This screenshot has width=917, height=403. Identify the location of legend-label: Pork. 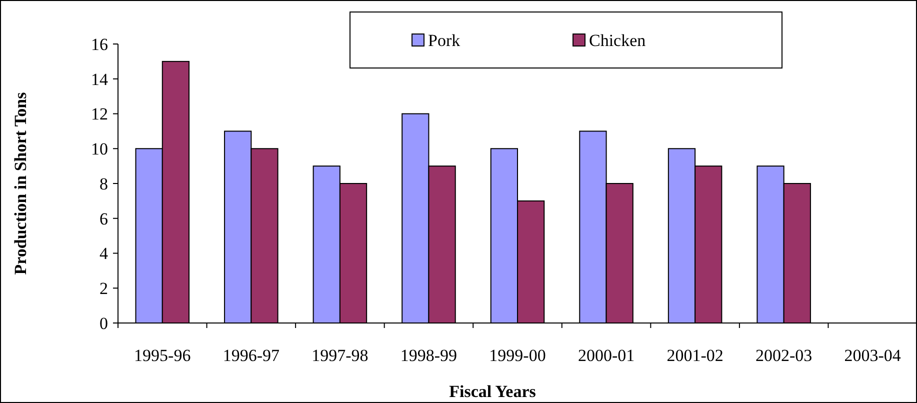
(444, 40).